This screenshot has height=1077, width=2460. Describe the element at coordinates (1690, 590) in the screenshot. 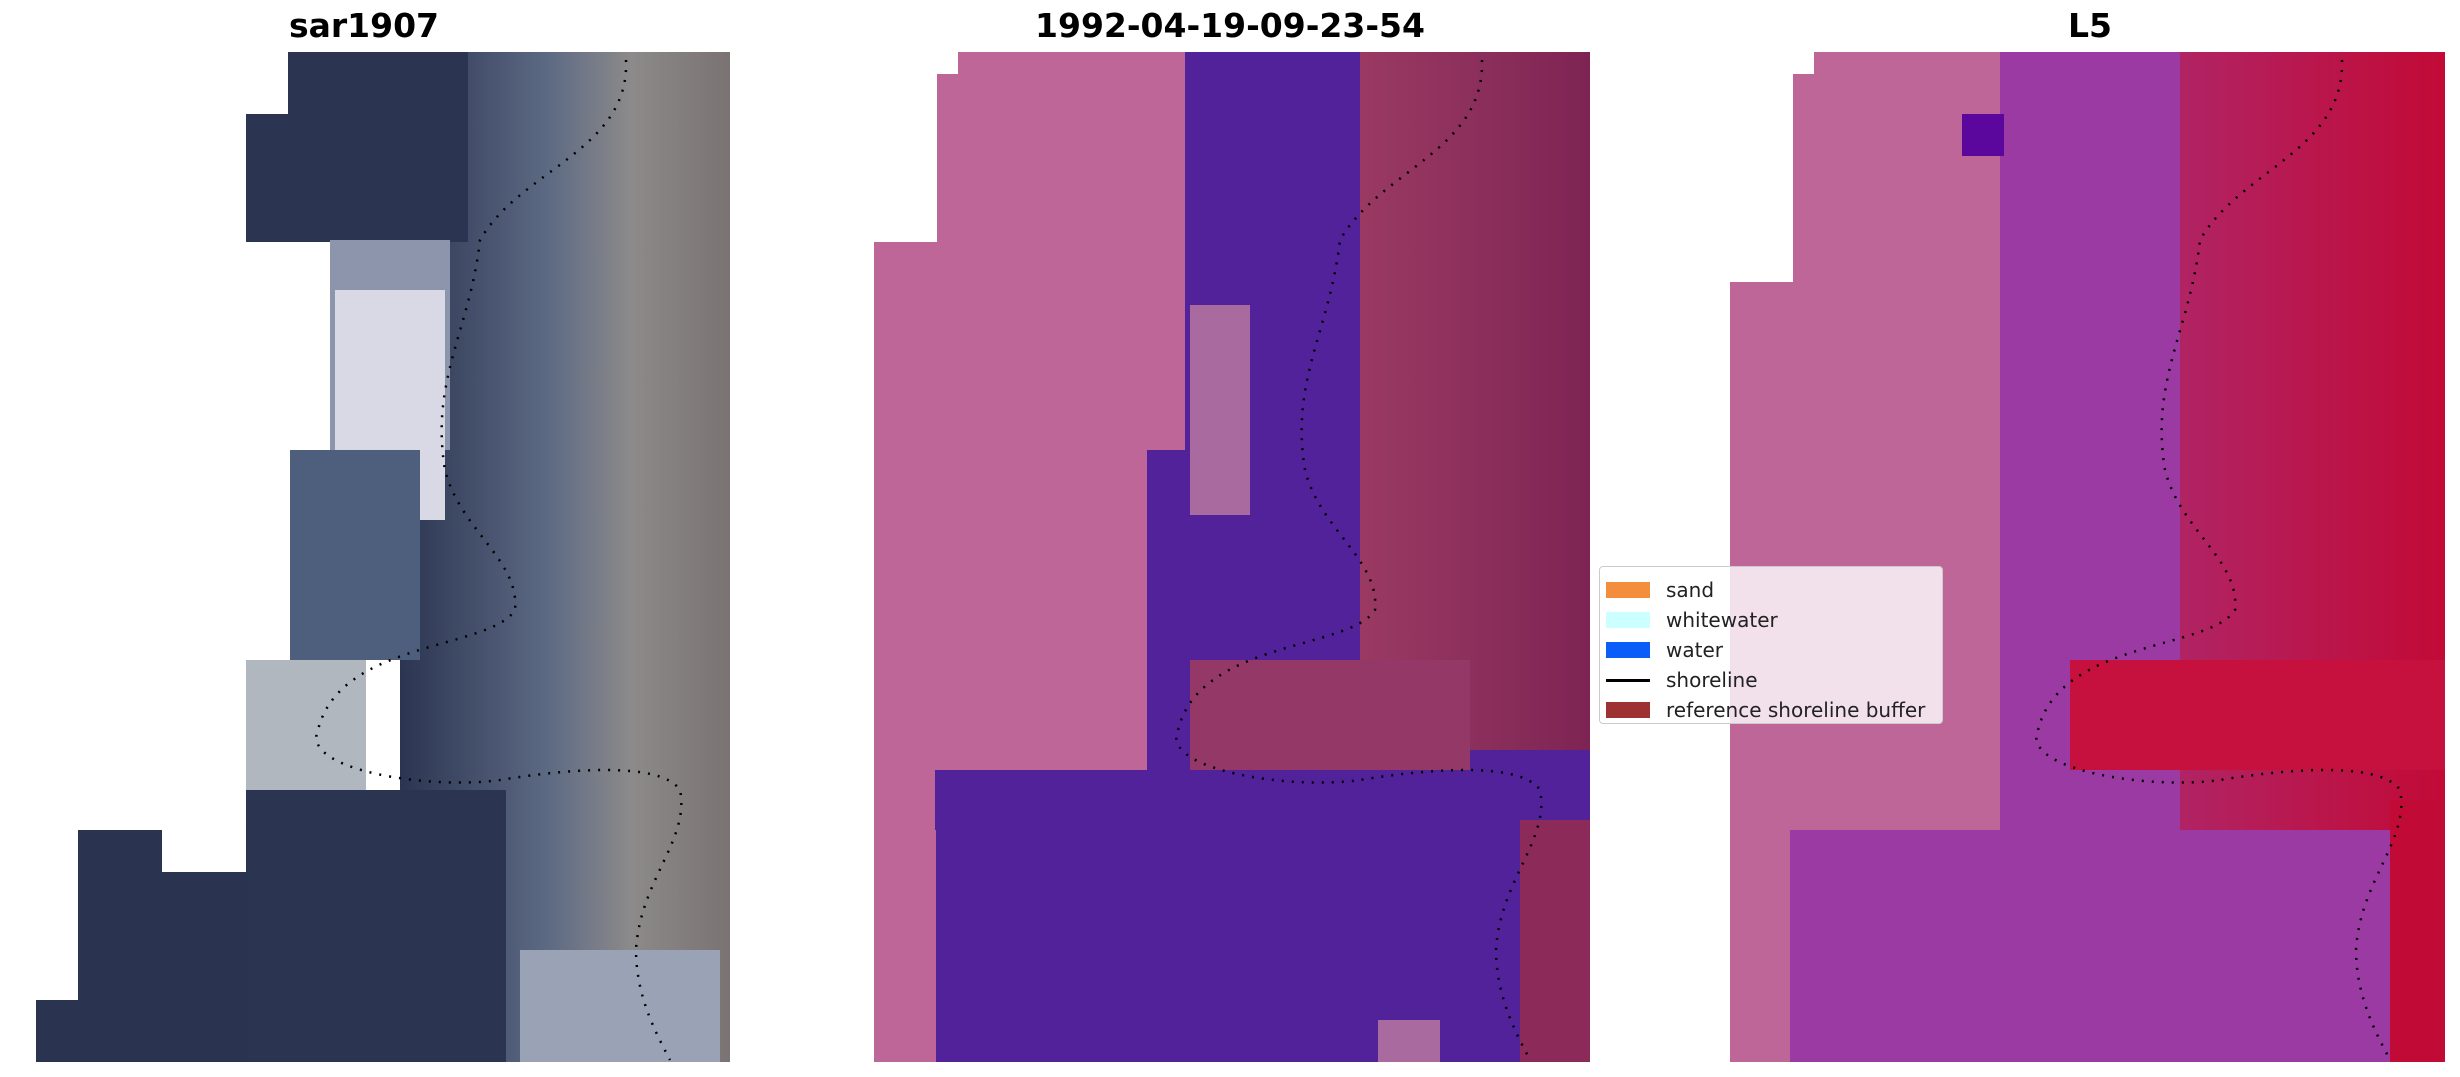

I see `legend-label-sand: sand` at that location.